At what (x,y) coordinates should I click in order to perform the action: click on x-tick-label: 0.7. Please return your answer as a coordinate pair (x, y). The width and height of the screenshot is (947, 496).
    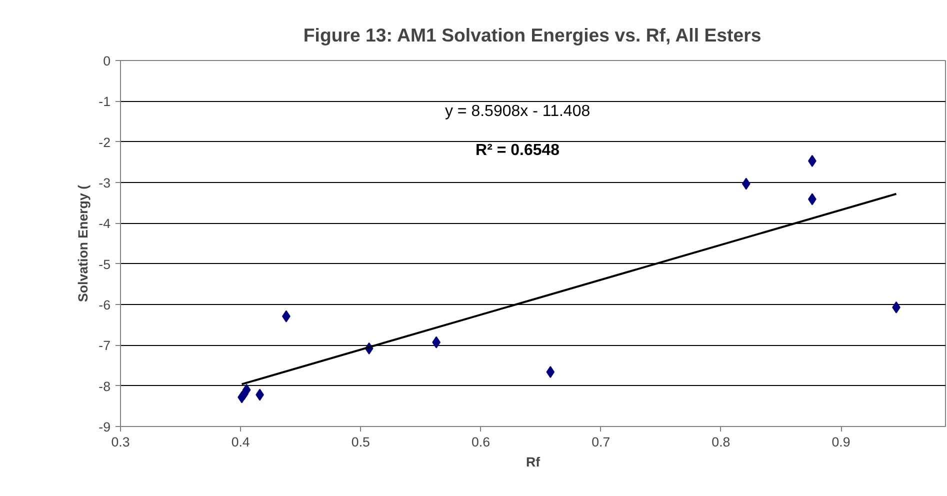
    Looking at the image, I should click on (601, 442).